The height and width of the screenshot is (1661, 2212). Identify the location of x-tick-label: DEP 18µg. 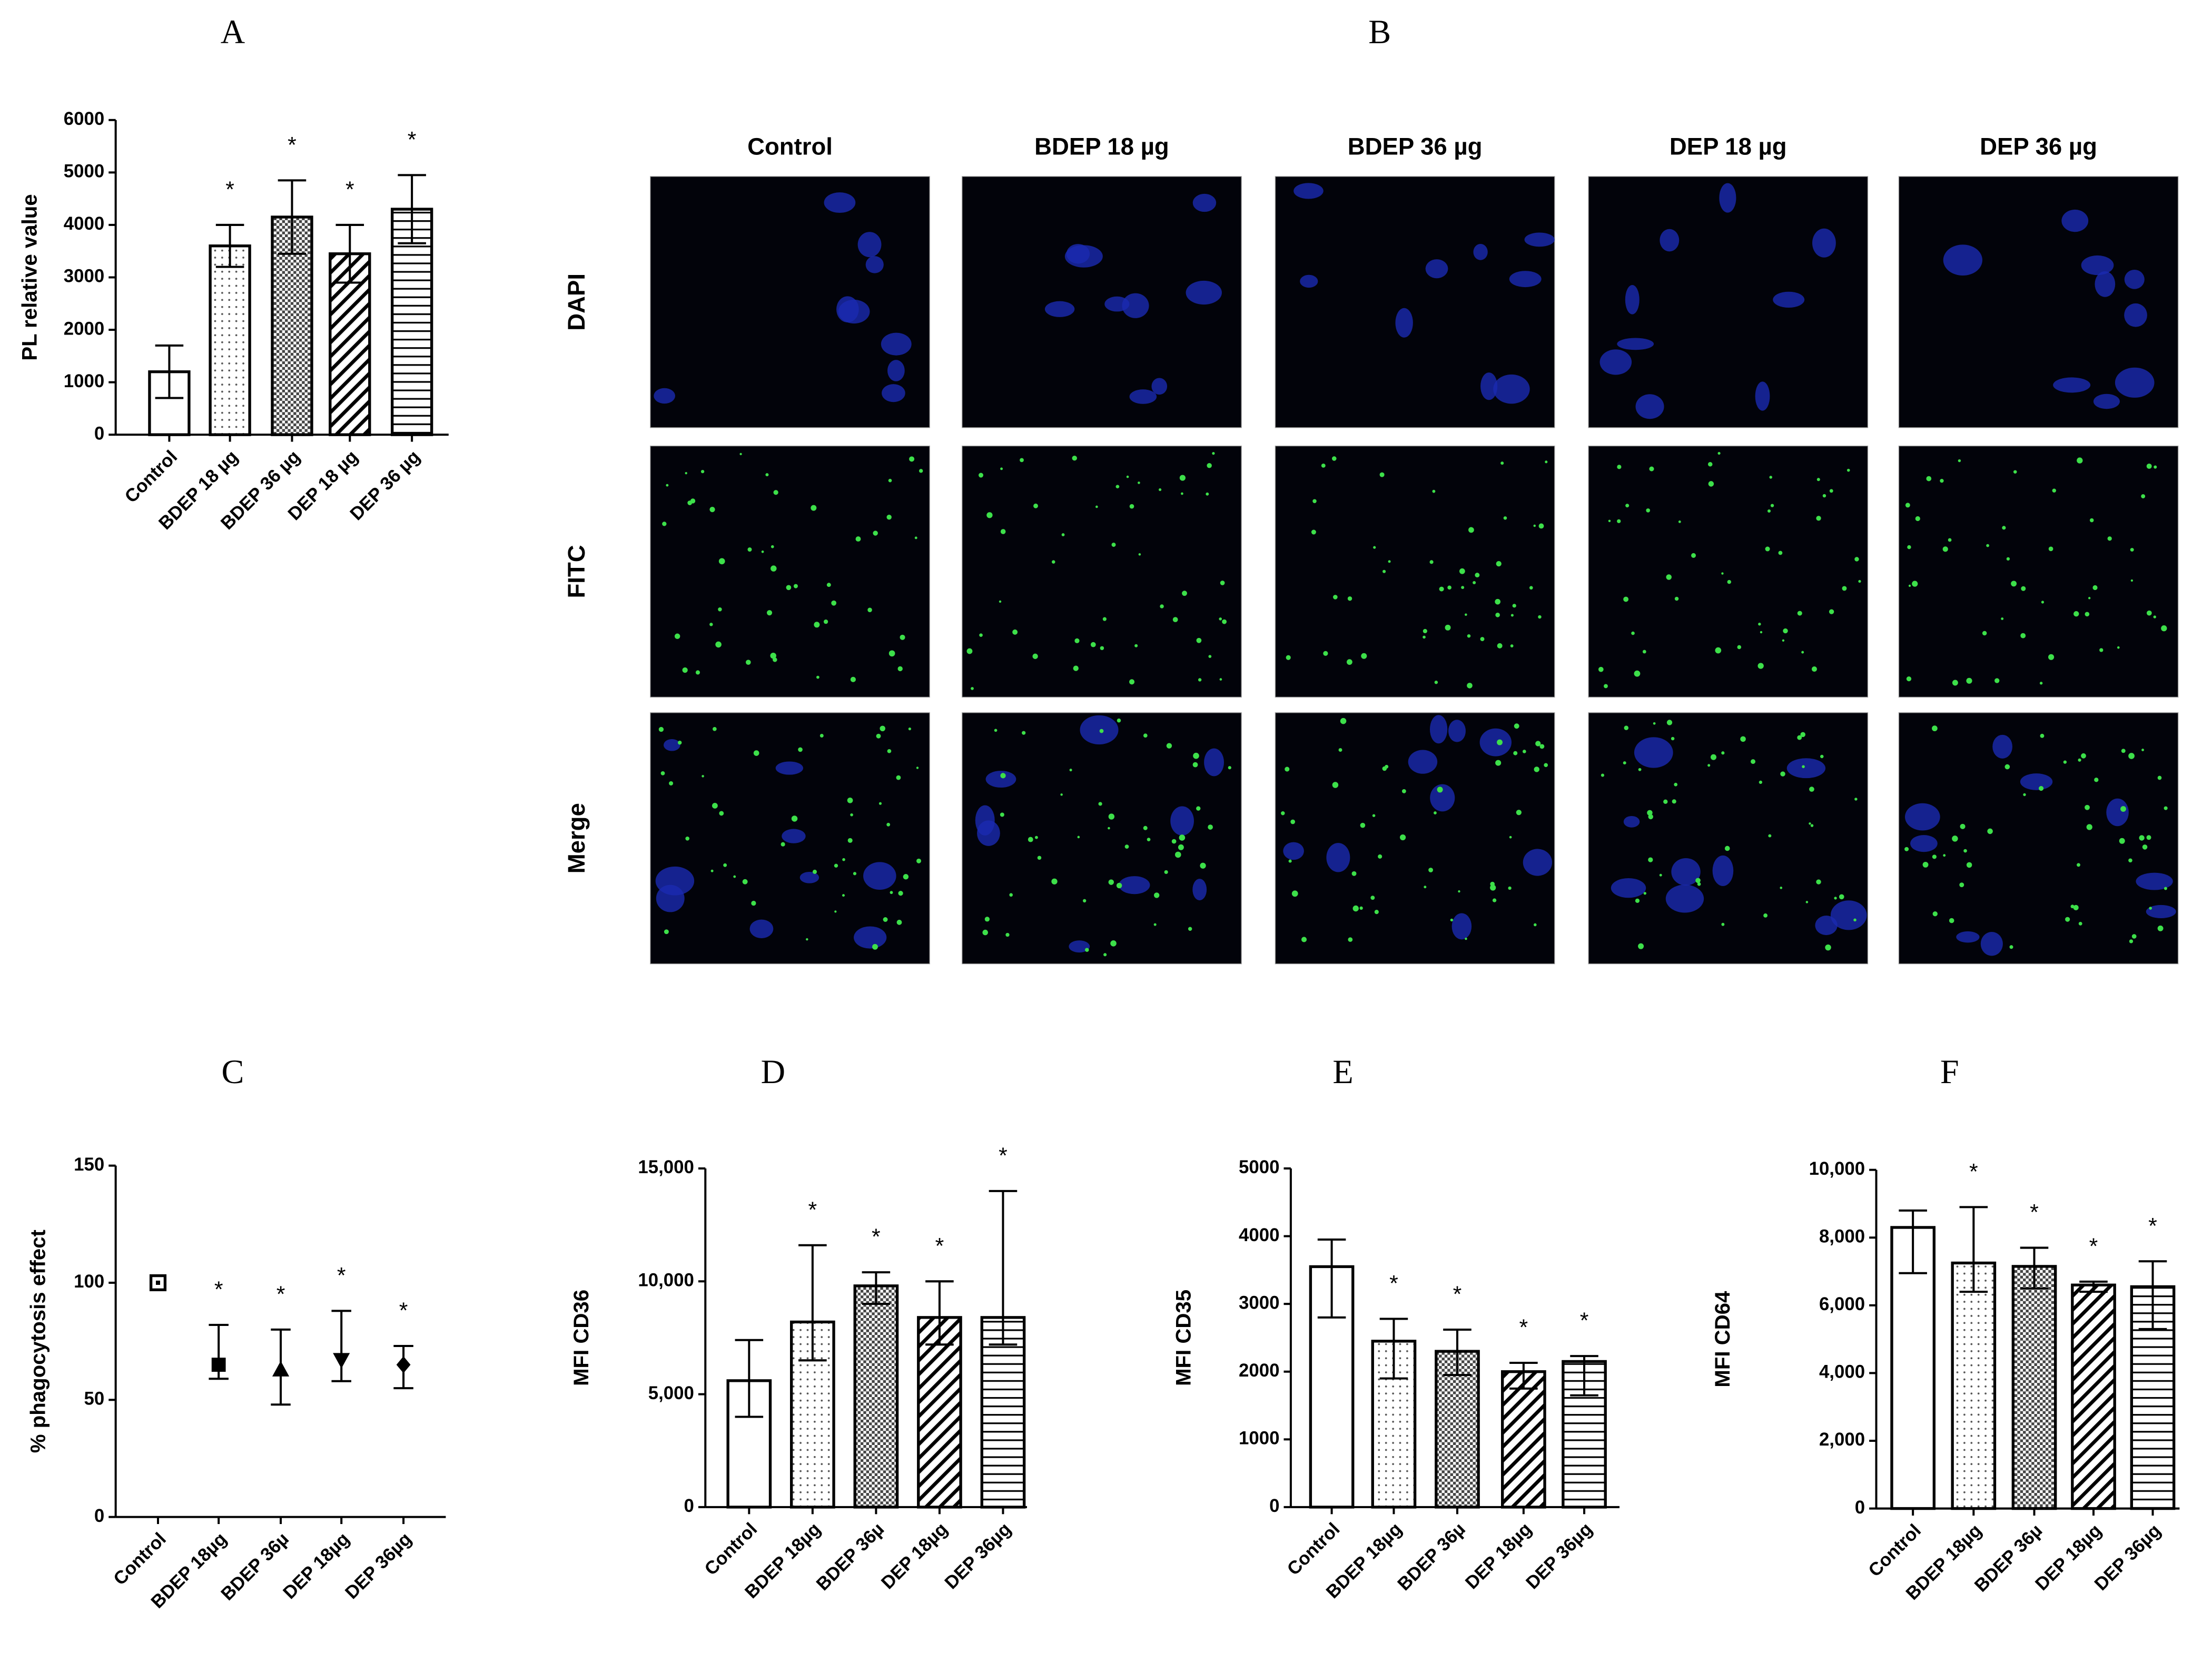
(316, 1566).